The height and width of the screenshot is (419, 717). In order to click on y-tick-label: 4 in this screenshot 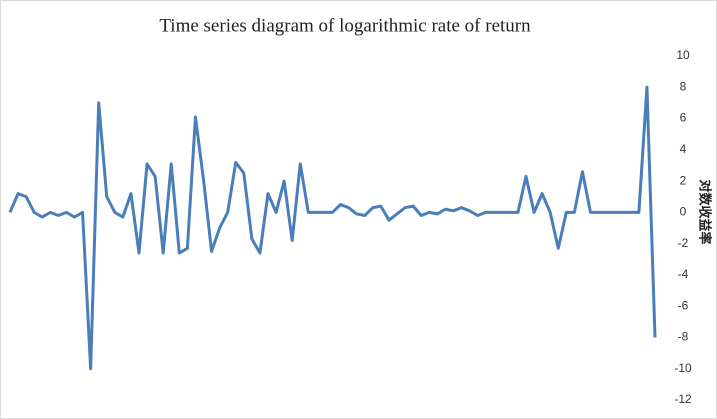, I will do `click(683, 149)`.